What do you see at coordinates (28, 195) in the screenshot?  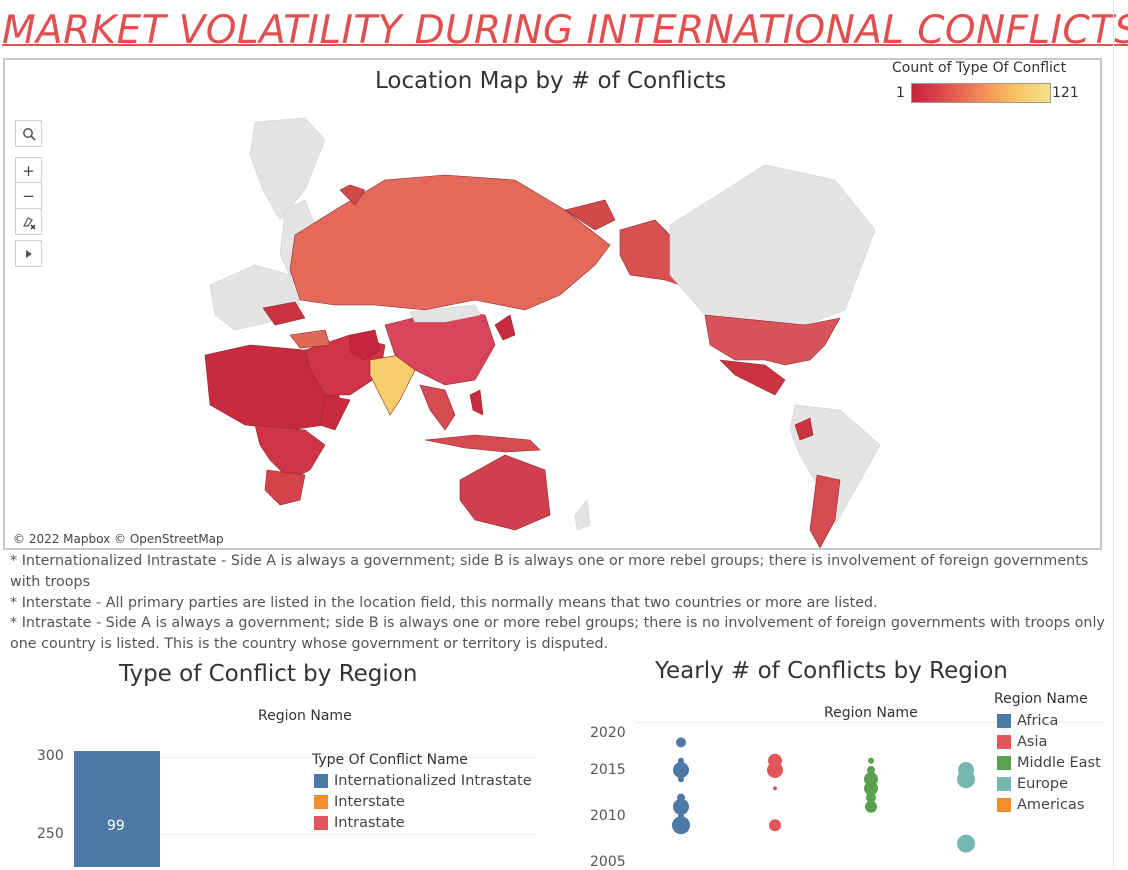 I see `zoom-out-icon: −` at bounding box center [28, 195].